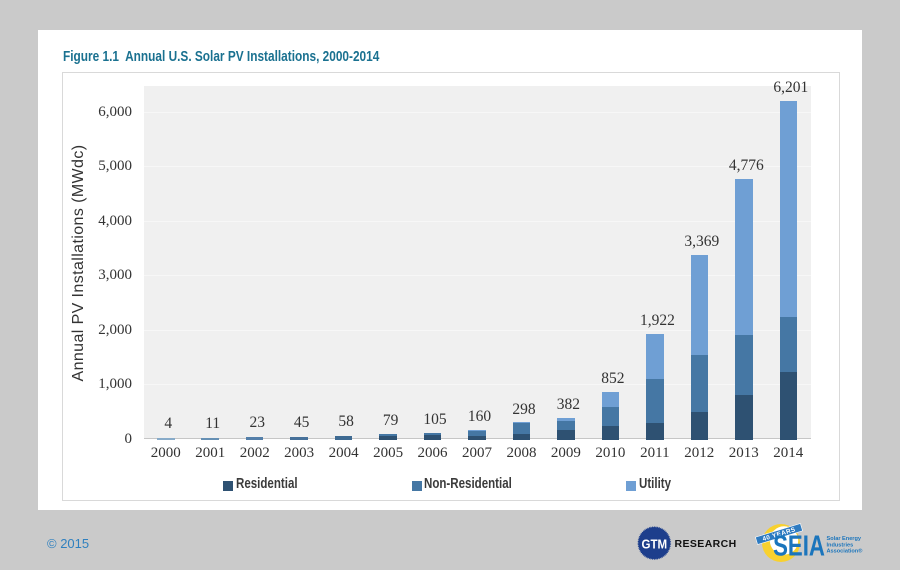 The image size is (900, 570). What do you see at coordinates (706, 544) in the screenshot?
I see `svg-text: RESEARCH` at bounding box center [706, 544].